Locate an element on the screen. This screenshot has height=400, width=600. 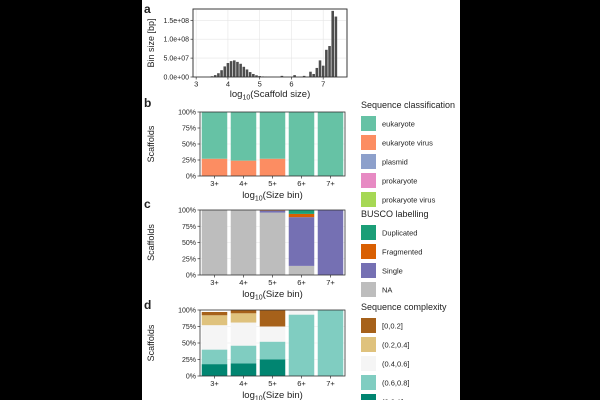
panel-a-x-tick-label: 7 is located at coordinates (323, 84).